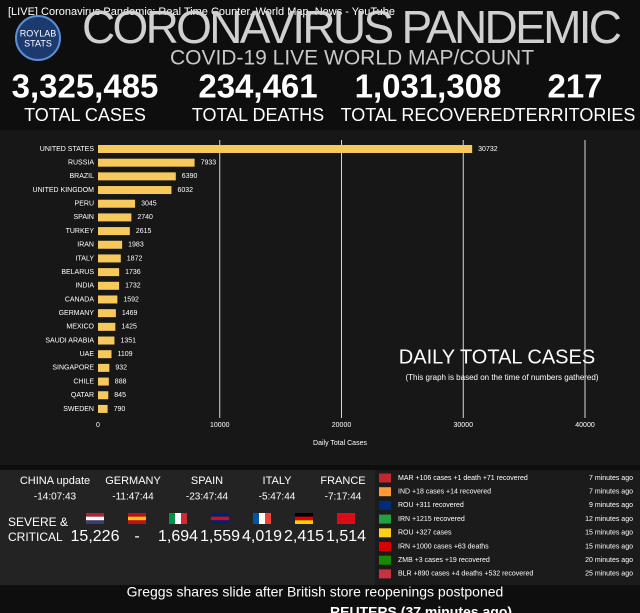 The width and height of the screenshot is (640, 613). What do you see at coordinates (190, 176) in the screenshot?
I see `value-label: 6390` at bounding box center [190, 176].